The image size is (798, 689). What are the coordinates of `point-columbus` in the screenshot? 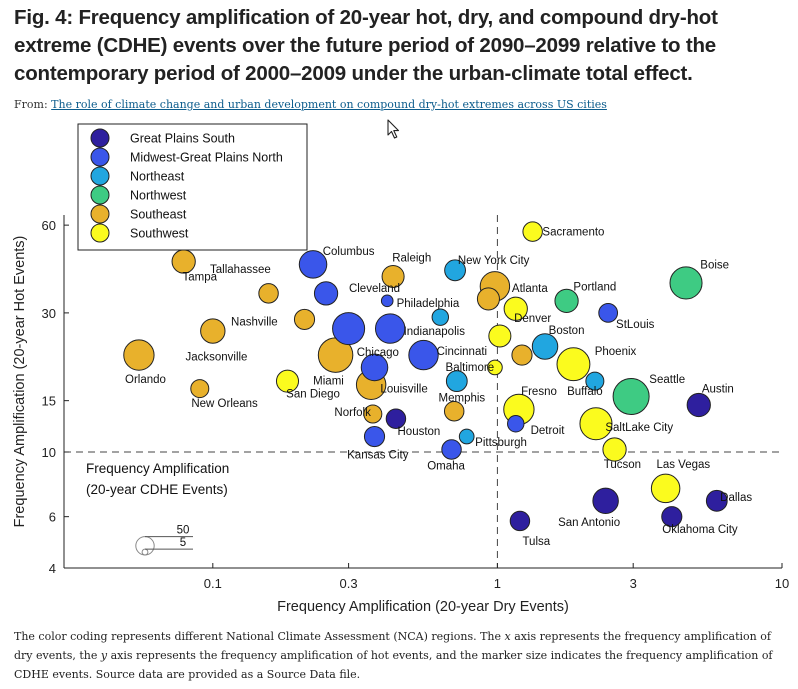 It's located at (313, 264).